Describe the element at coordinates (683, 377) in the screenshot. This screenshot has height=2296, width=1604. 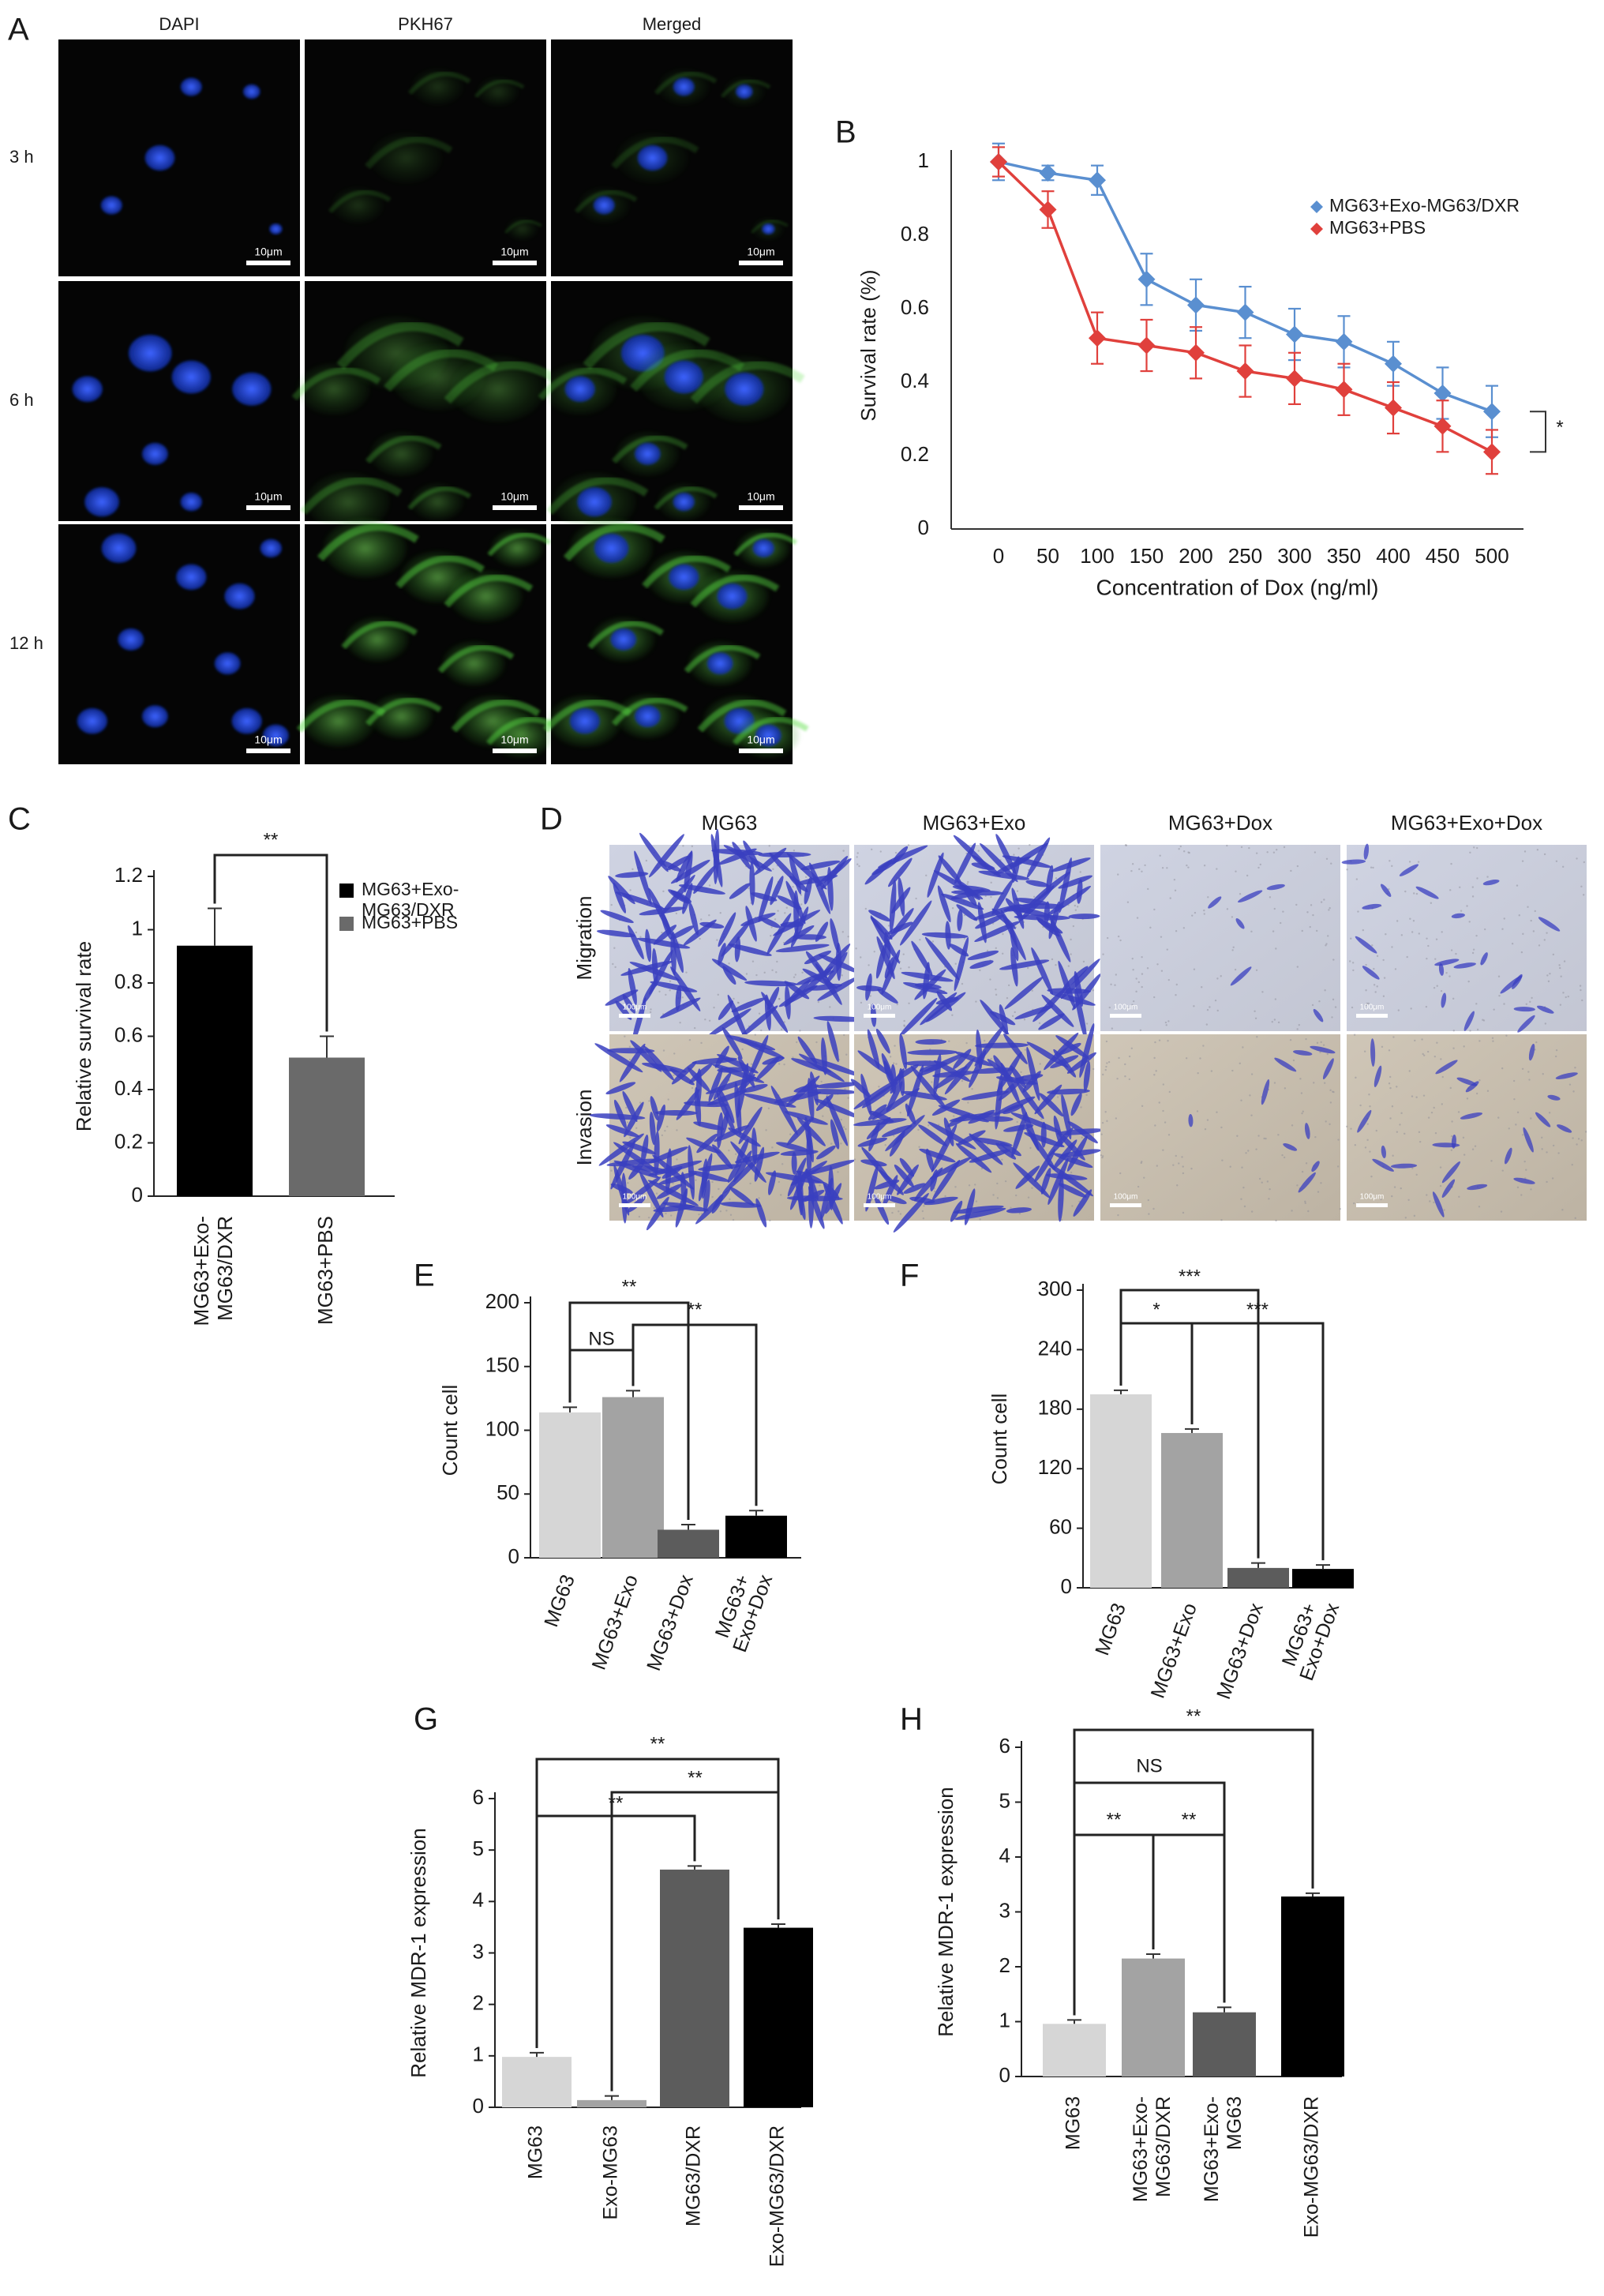
I see `nucleus` at that location.